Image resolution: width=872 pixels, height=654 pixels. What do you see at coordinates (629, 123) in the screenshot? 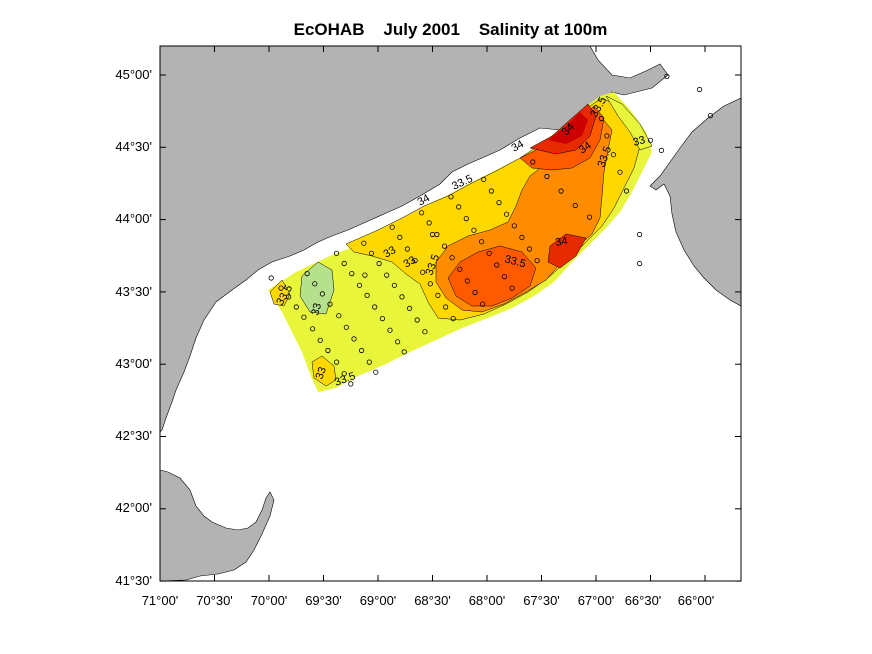
I see `salinity-fill-32-5-east` at bounding box center [629, 123].